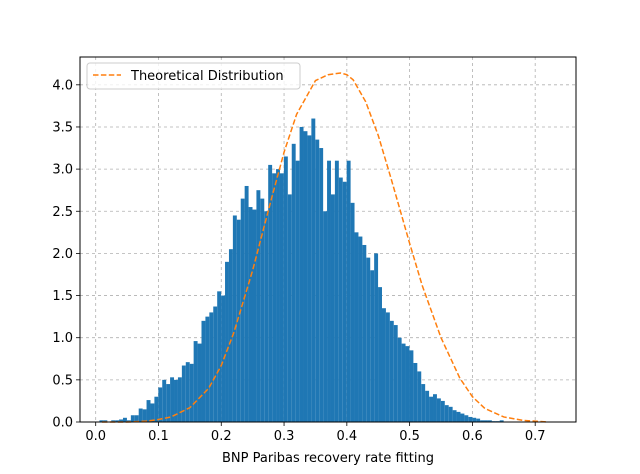 The image size is (640, 474). I want to click on y-axis-ticks: 0.0 0.5 1.0 1.5 2.0 2.5 3.0 3.5 4.0, so click(66, 254).